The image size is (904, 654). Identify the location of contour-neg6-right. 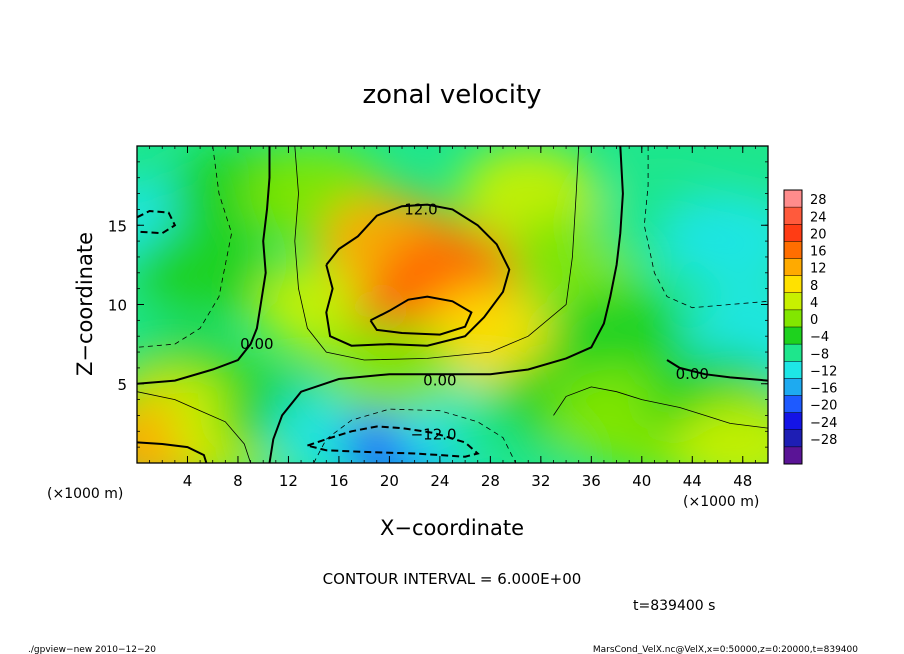
(705, 227).